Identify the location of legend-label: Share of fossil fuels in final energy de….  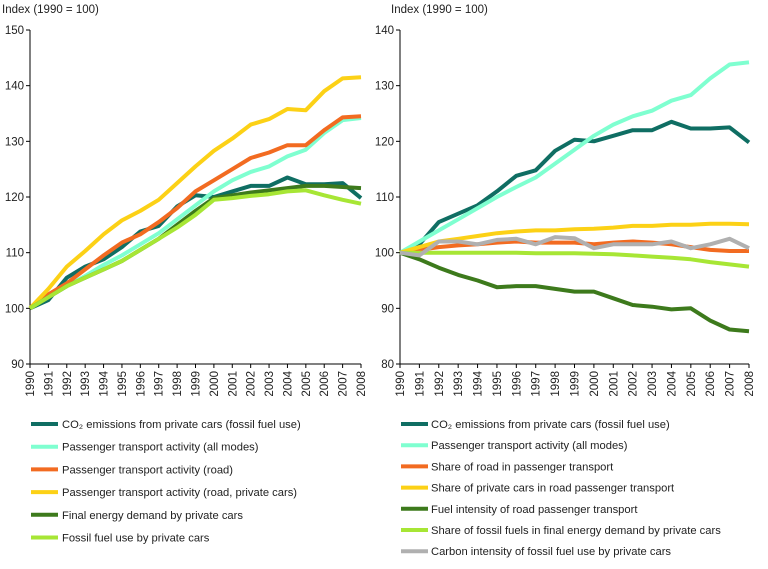
(576, 531).